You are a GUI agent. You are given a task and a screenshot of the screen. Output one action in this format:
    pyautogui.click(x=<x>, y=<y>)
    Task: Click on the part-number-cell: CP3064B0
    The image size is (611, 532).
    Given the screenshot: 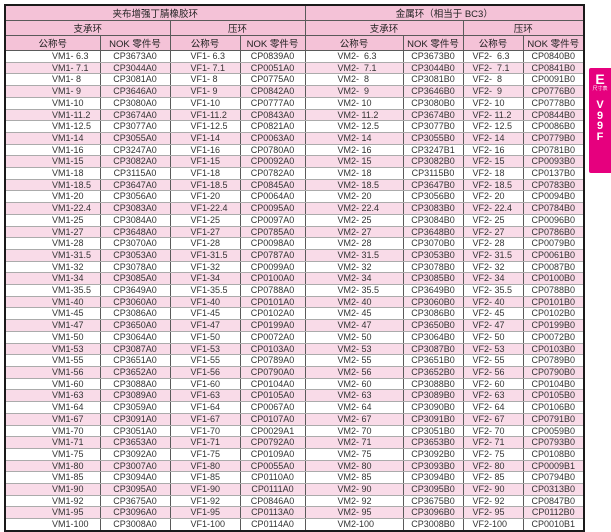 What is the action you would take?
    pyautogui.click(x=433, y=337)
    